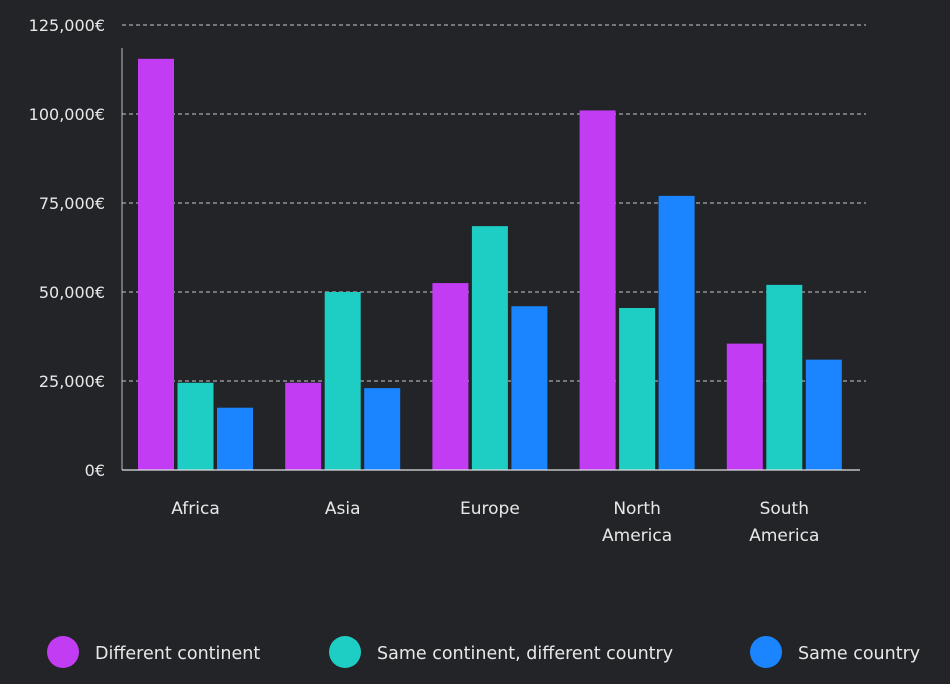 This screenshot has width=950, height=684. I want to click on y-tick-label: 100,000€, so click(67, 114).